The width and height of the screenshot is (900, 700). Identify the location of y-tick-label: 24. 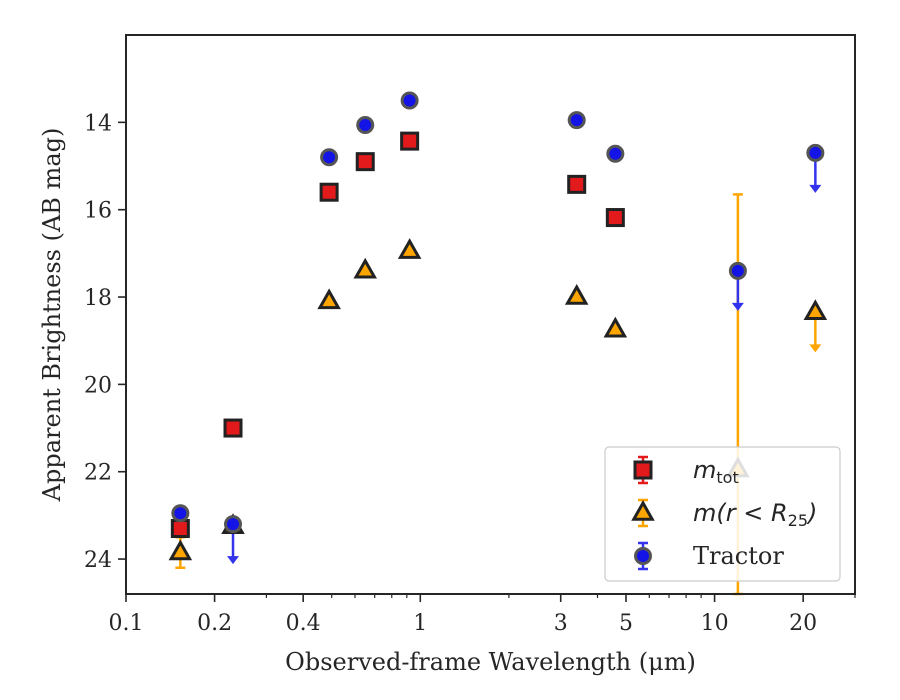
(98, 560).